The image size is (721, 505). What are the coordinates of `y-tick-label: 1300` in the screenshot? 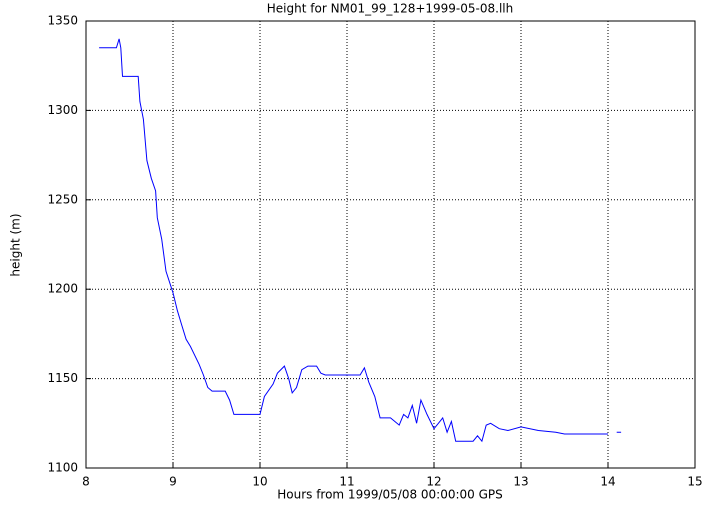 It's located at (62, 110).